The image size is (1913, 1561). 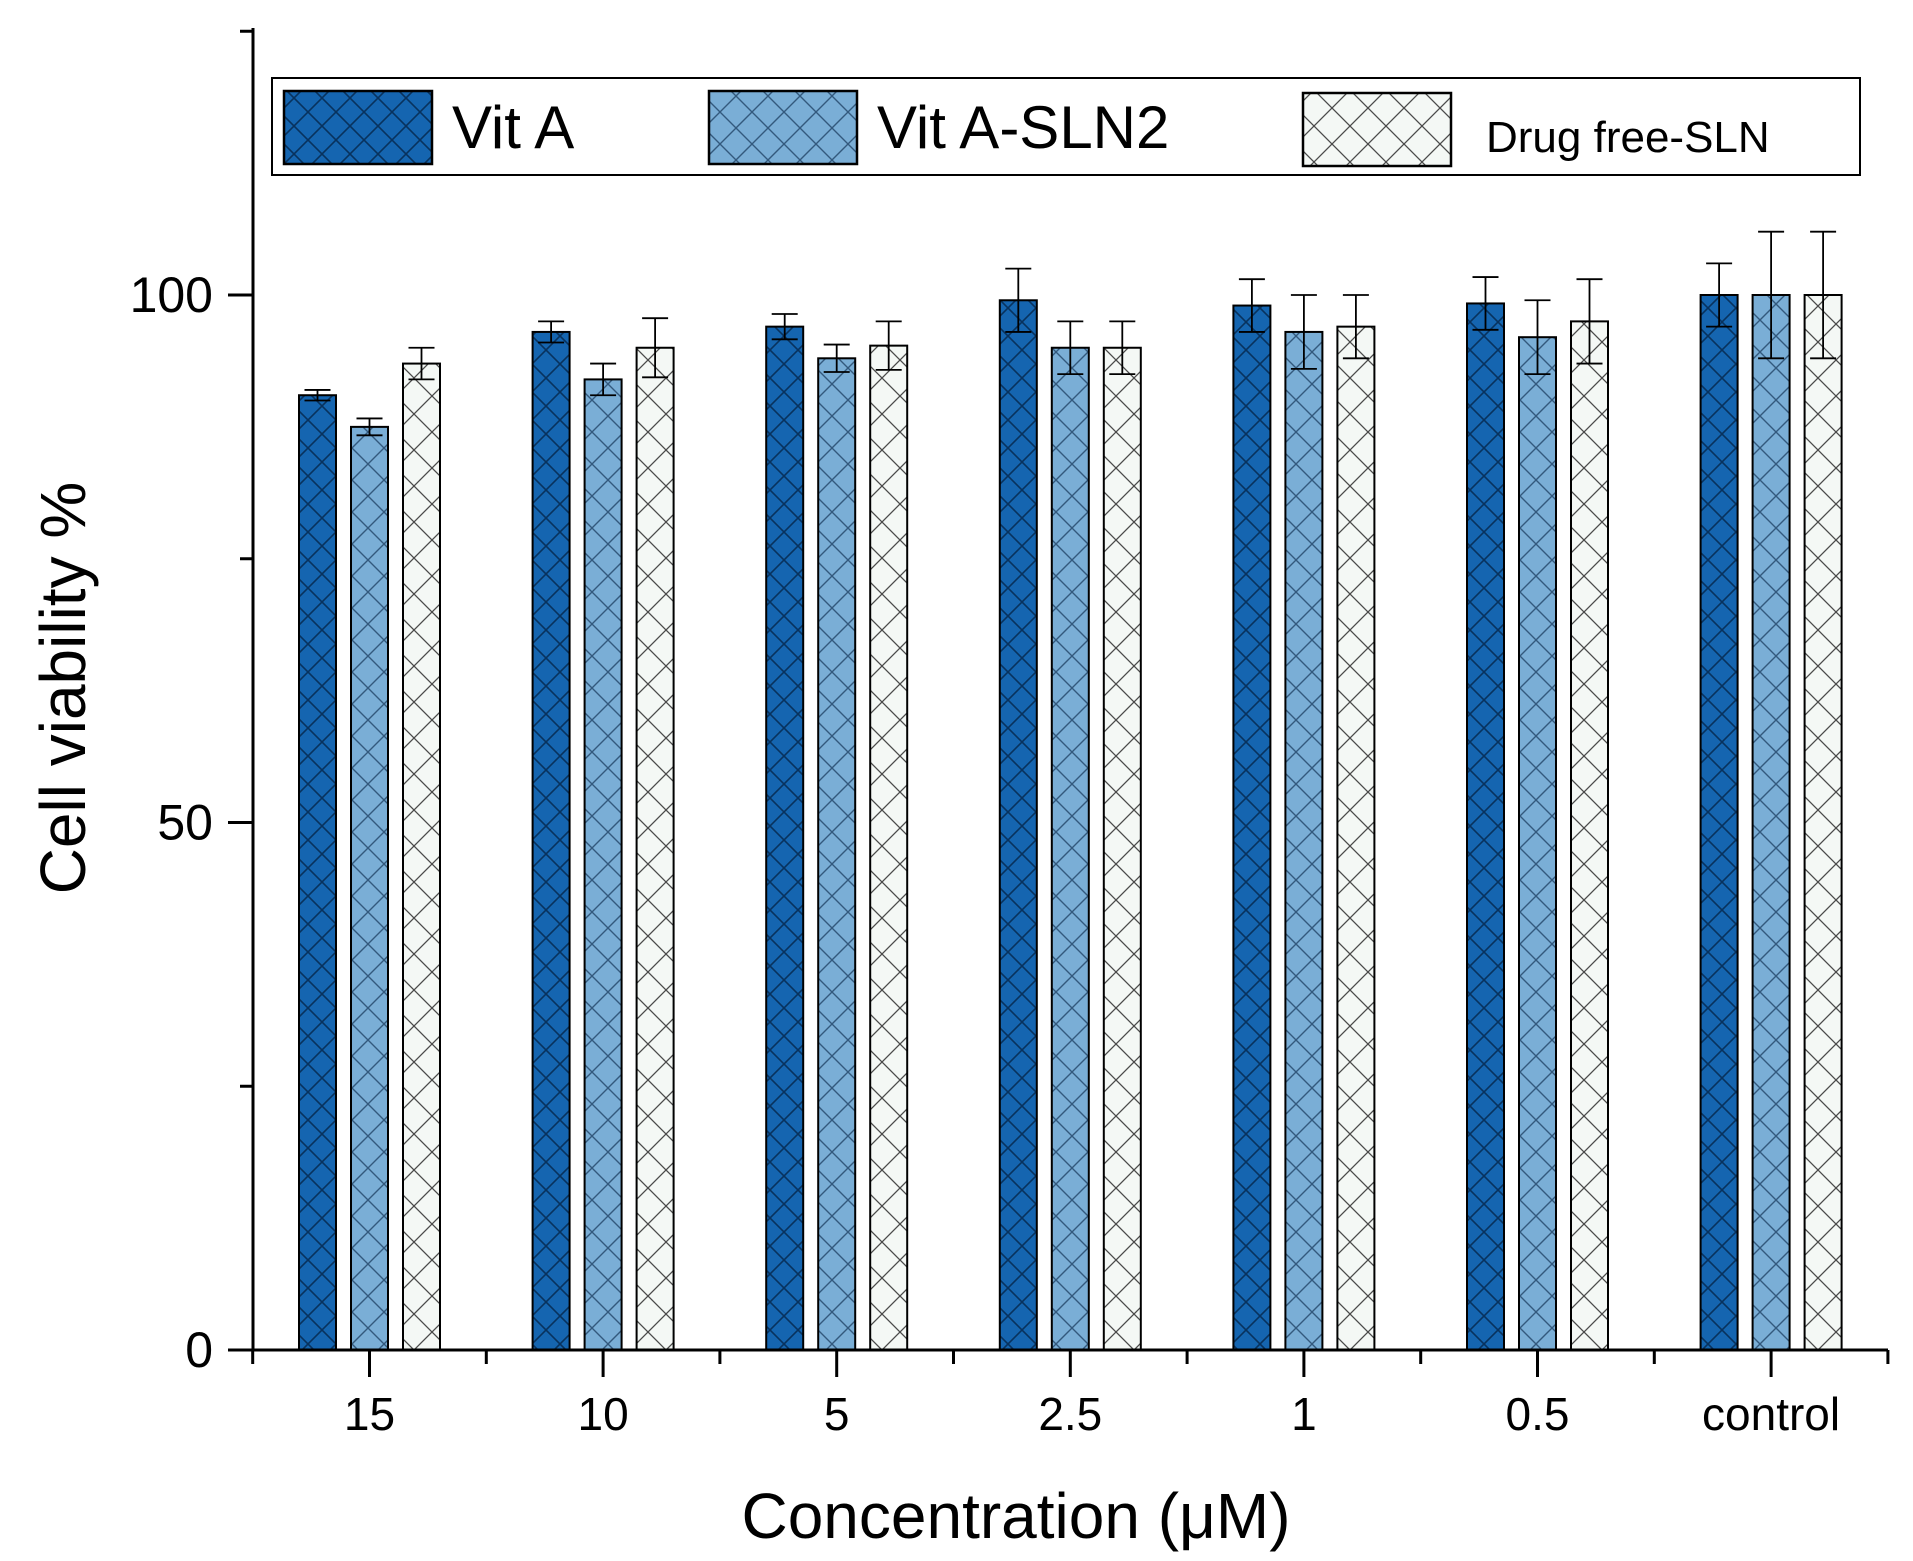 I want to click on error-bar-vit-a-control, so click(x=1719, y=295).